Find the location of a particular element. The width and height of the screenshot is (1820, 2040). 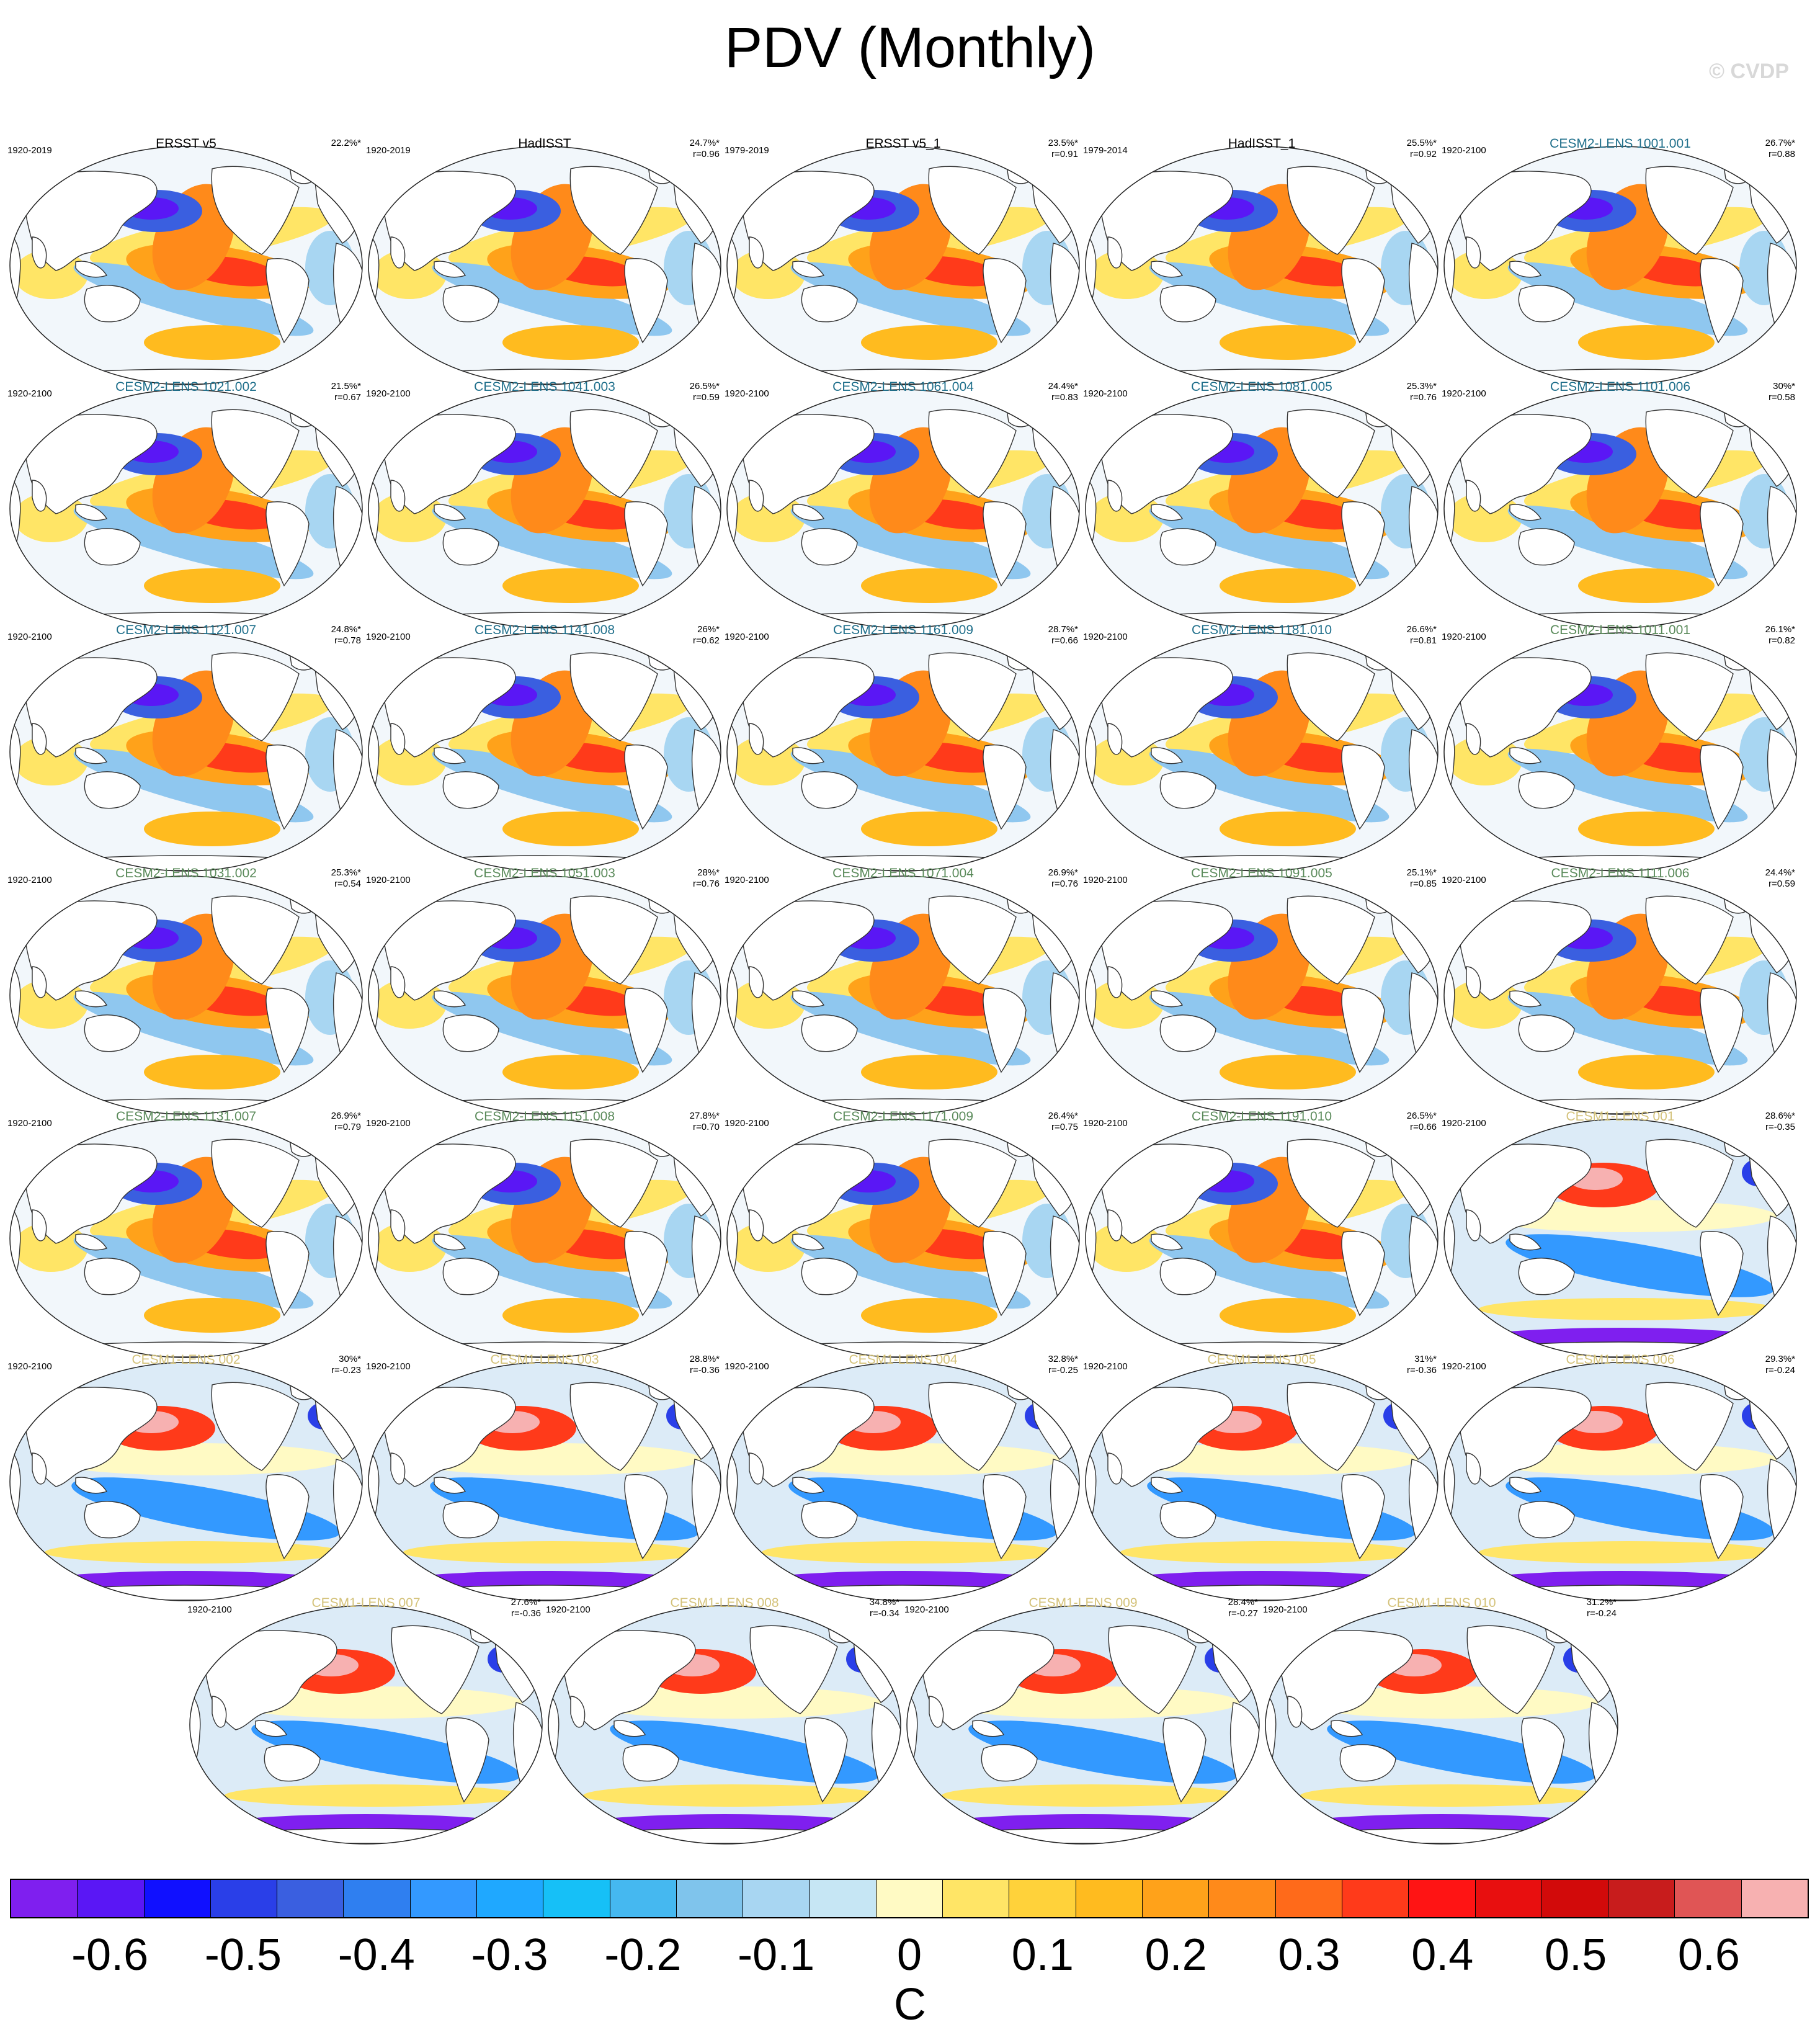

panel-variance-percent: 26.1%* is located at coordinates (1780, 629).